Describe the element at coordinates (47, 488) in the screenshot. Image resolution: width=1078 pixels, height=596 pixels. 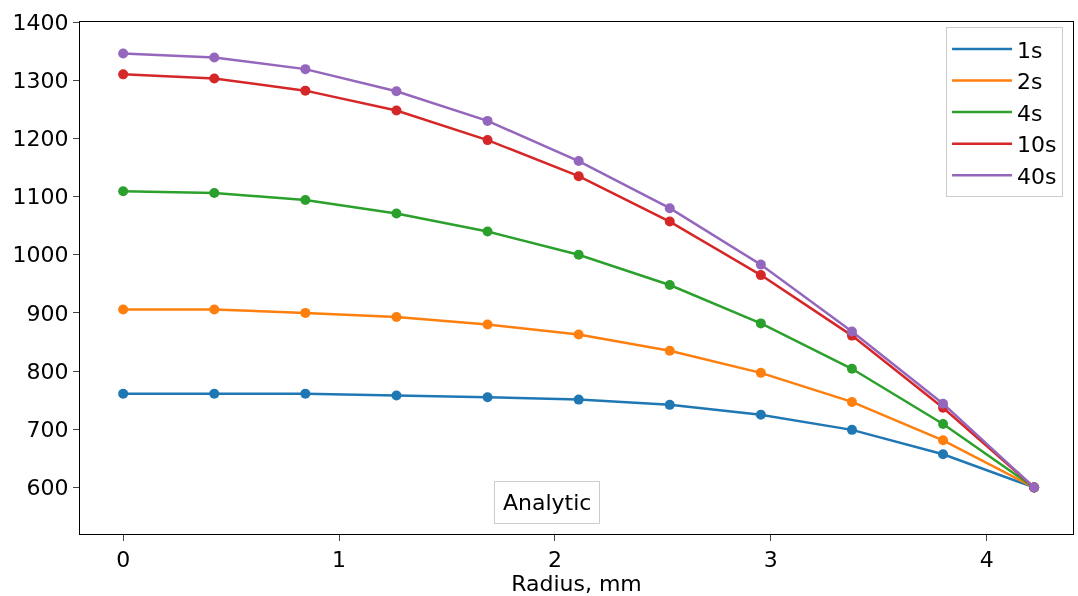
I see `y-tick-label: 600` at that location.